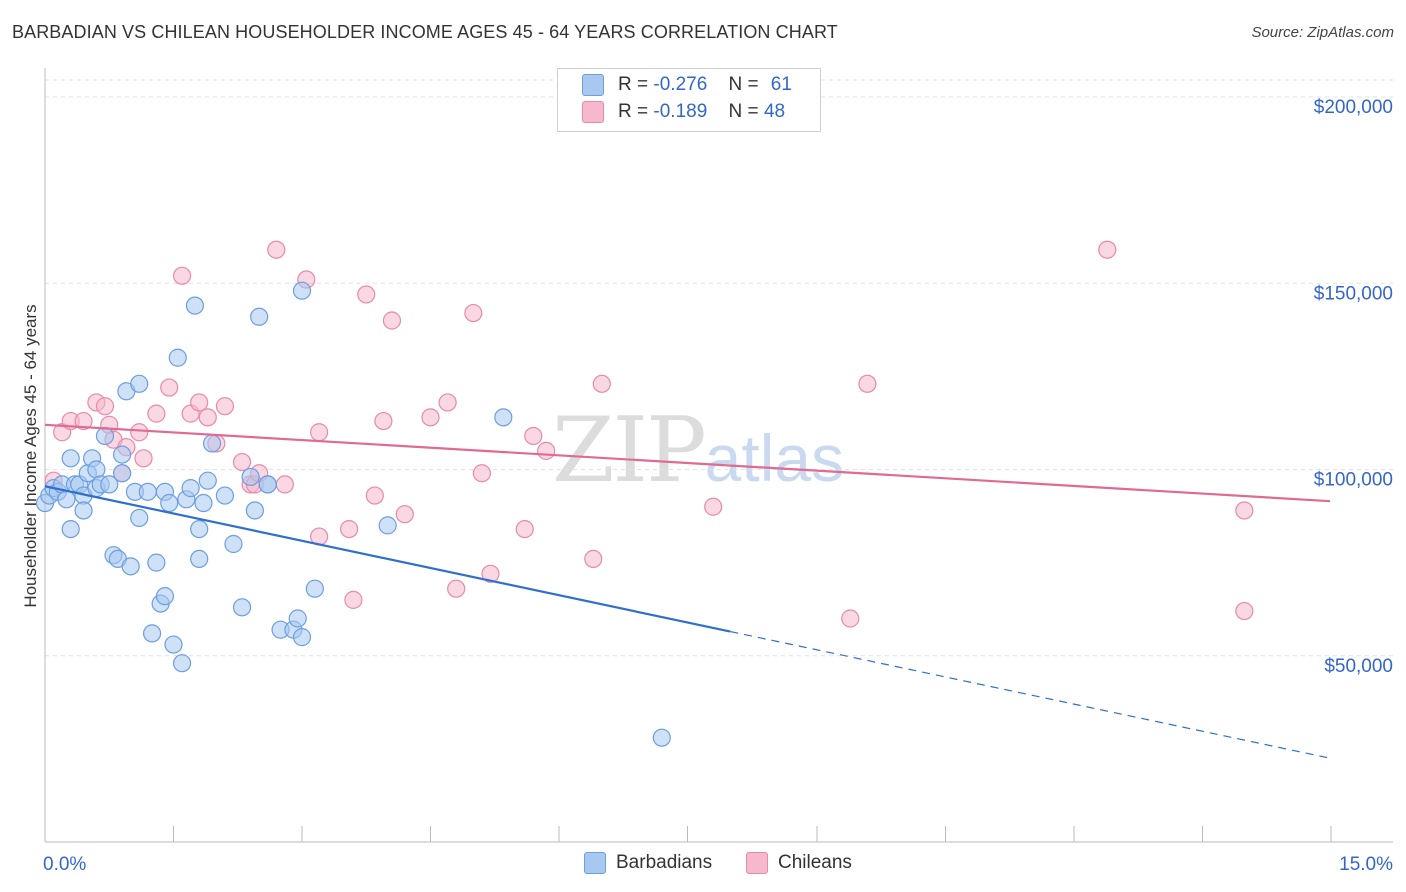  Describe the element at coordinates (629, 450) in the screenshot. I see `watermark-zip: ZIP` at that location.